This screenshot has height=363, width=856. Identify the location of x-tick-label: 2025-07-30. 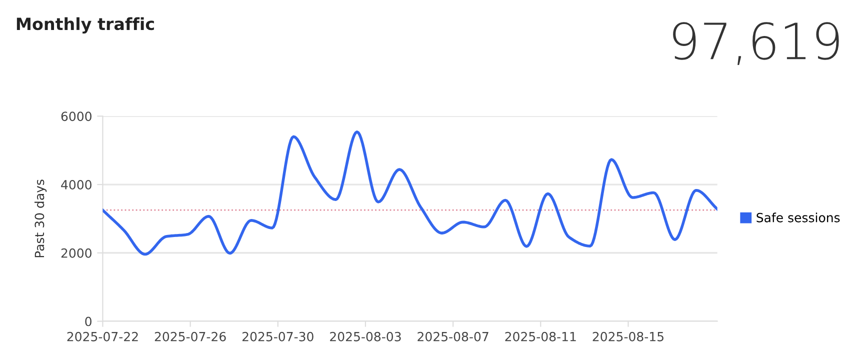
(278, 337).